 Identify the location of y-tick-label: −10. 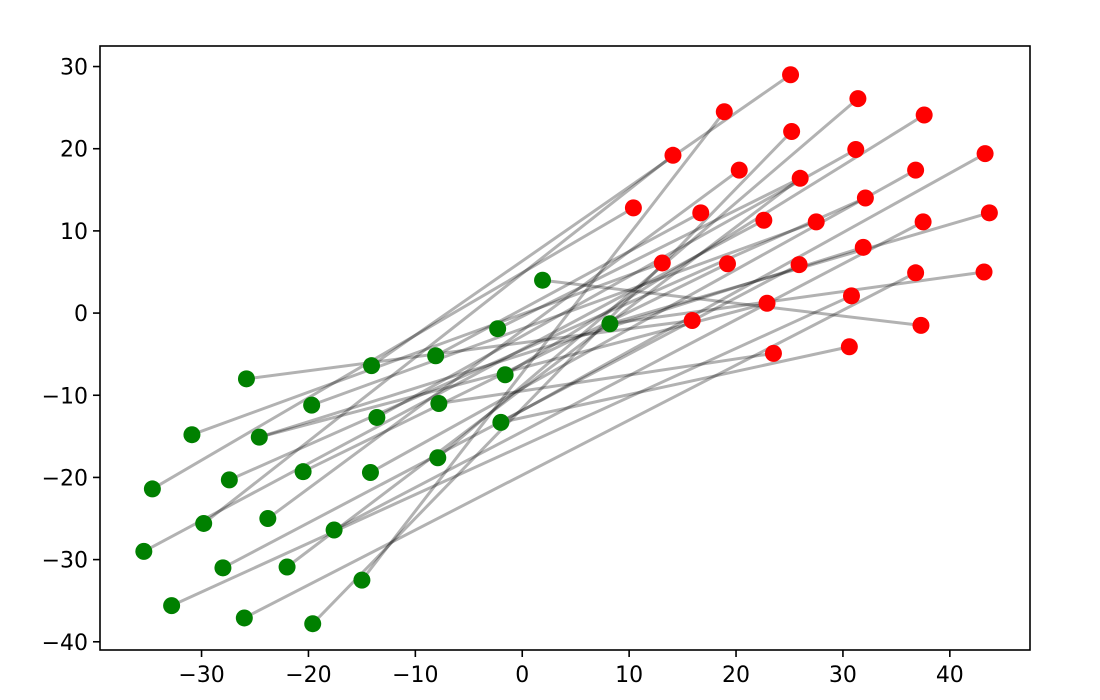
(65, 396).